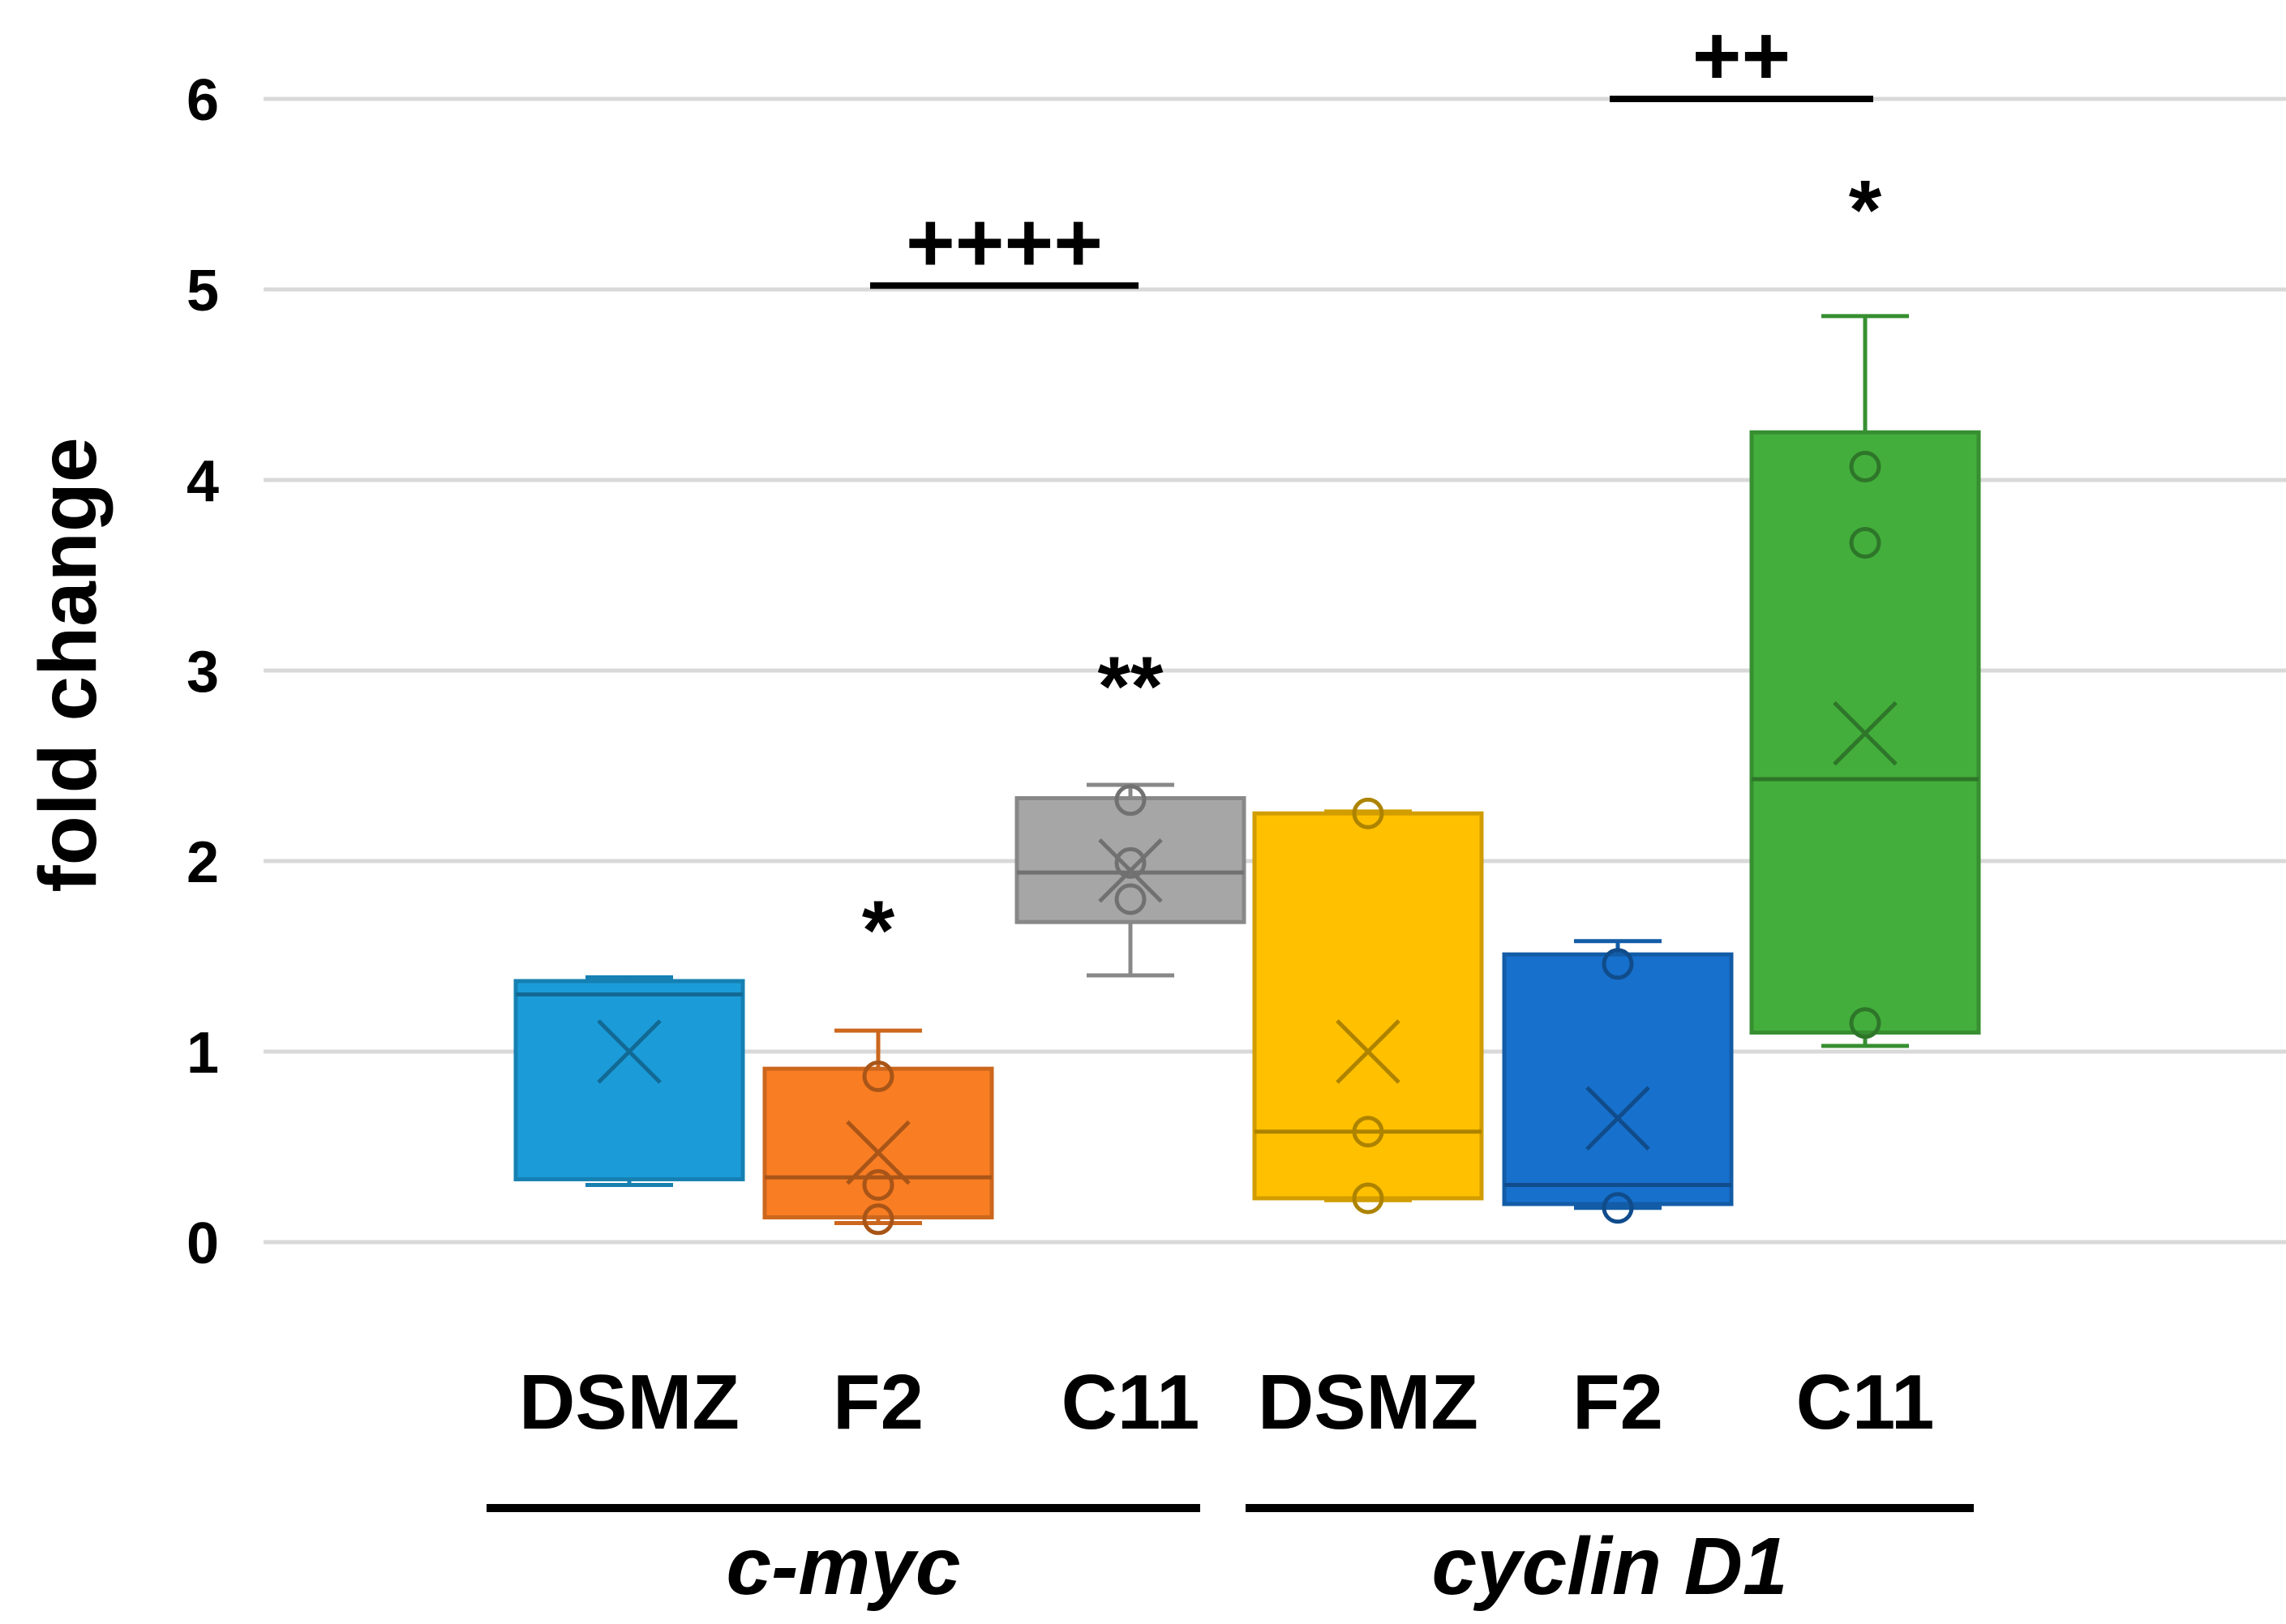  Describe the element at coordinates (203, 291) in the screenshot. I see `y-tick-label-5: 5` at that location.